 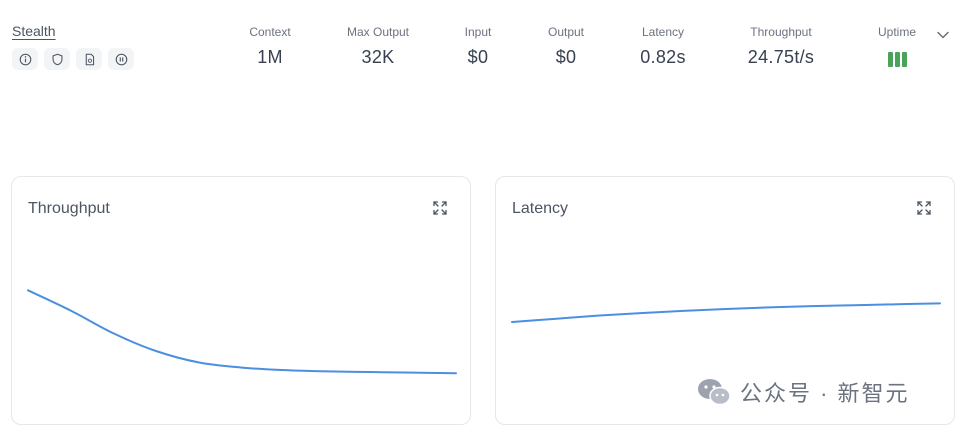 I want to click on shield-badge, so click(x=57, y=59).